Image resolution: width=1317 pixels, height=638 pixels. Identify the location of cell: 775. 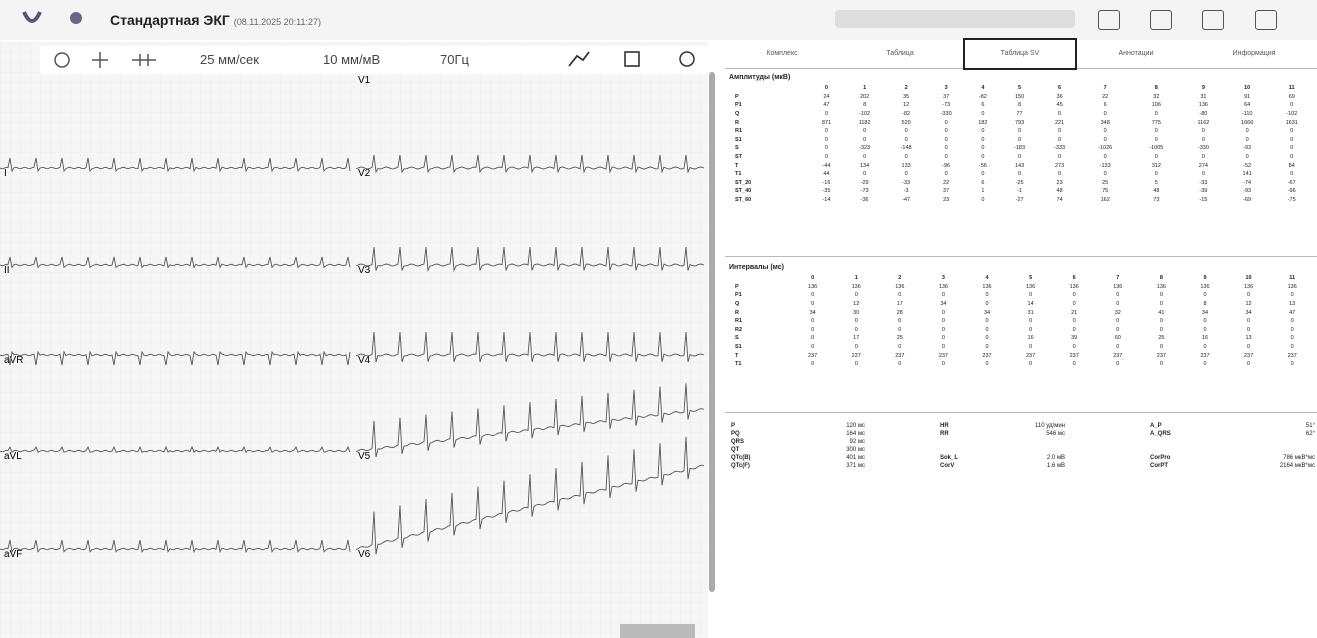
(1156, 122).